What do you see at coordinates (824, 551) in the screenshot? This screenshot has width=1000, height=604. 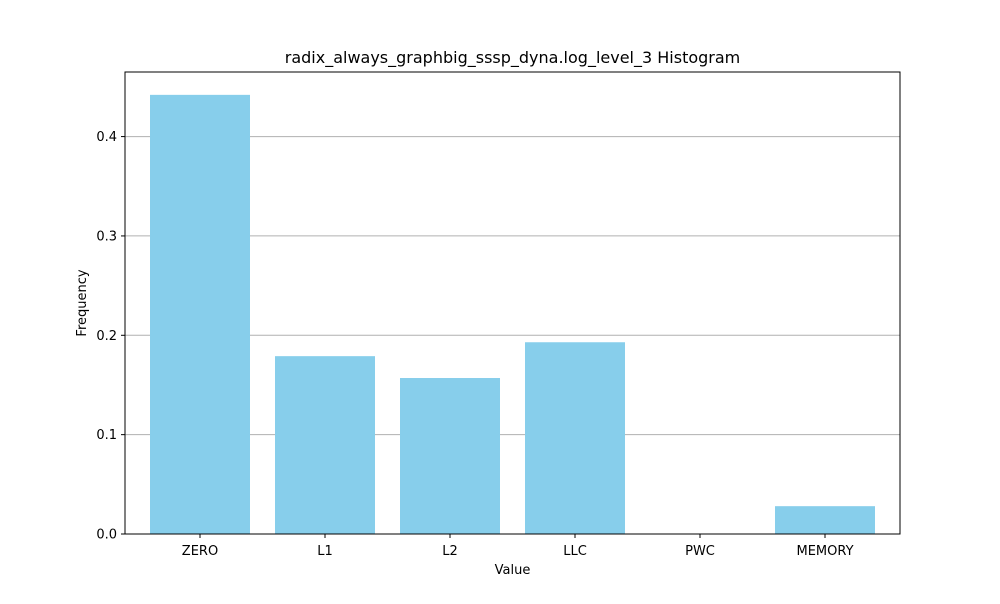 I see `x-tick-label: MEMORY` at bounding box center [824, 551].